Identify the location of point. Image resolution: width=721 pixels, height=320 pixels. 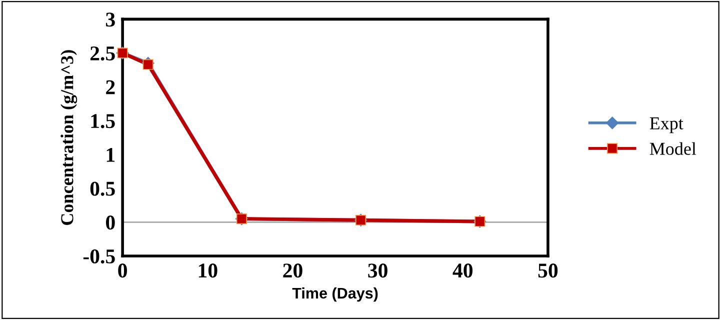
(148, 64).